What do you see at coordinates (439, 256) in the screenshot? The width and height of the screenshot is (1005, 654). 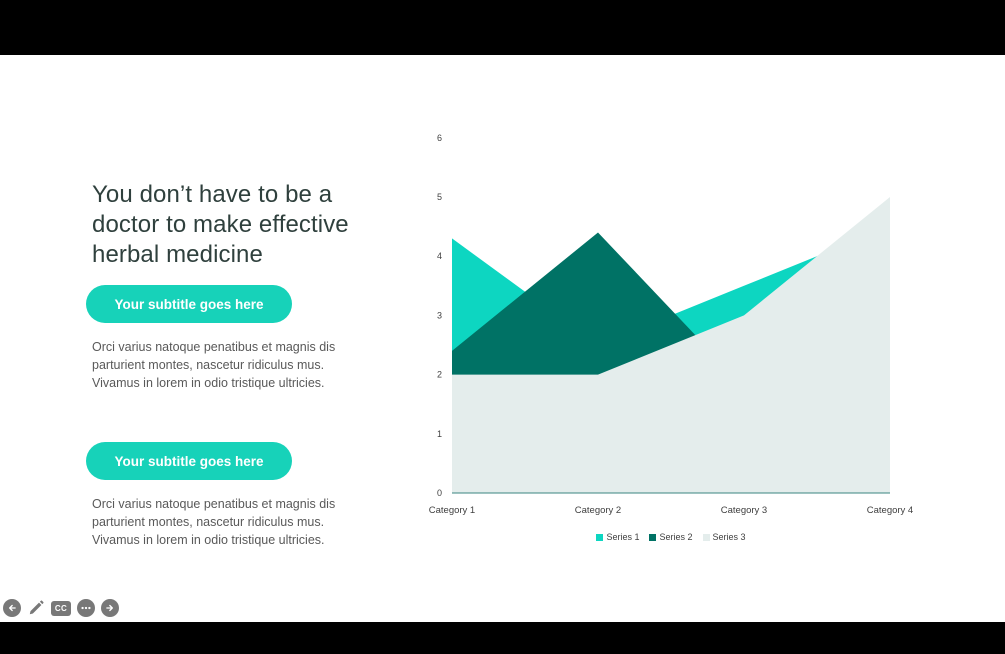 I see `y-tick-label: 4` at bounding box center [439, 256].